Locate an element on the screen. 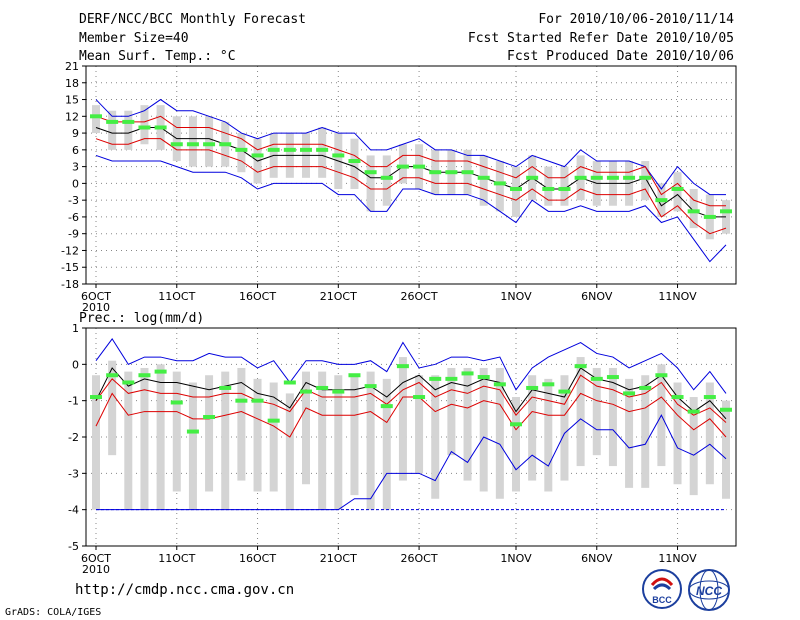  temp-ytick-label: -15 is located at coordinates (70, 267).